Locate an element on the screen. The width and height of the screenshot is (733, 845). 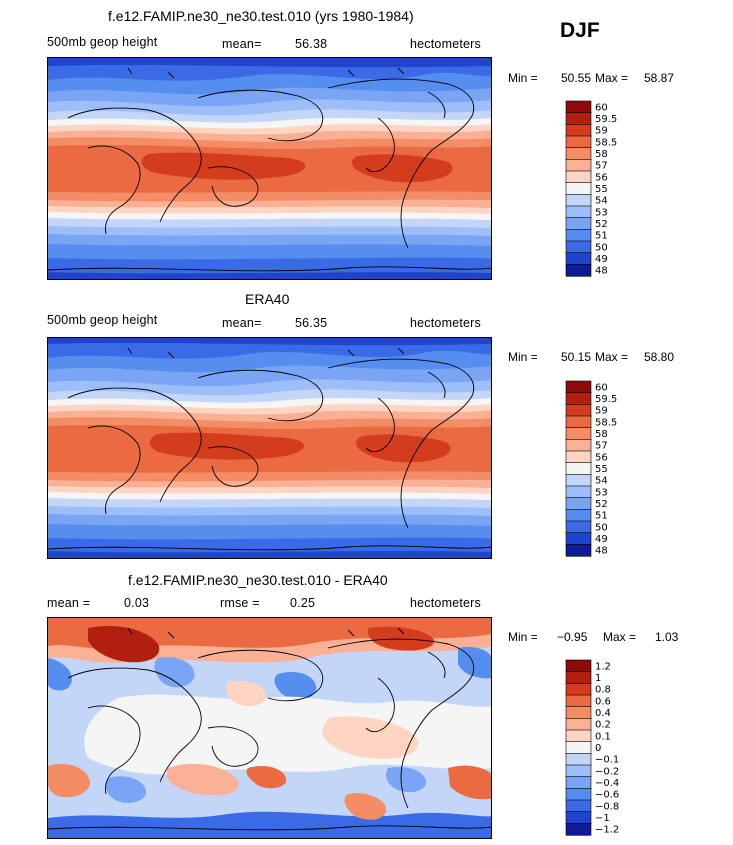
legend-tick-label: 60 is located at coordinates (601, 387).